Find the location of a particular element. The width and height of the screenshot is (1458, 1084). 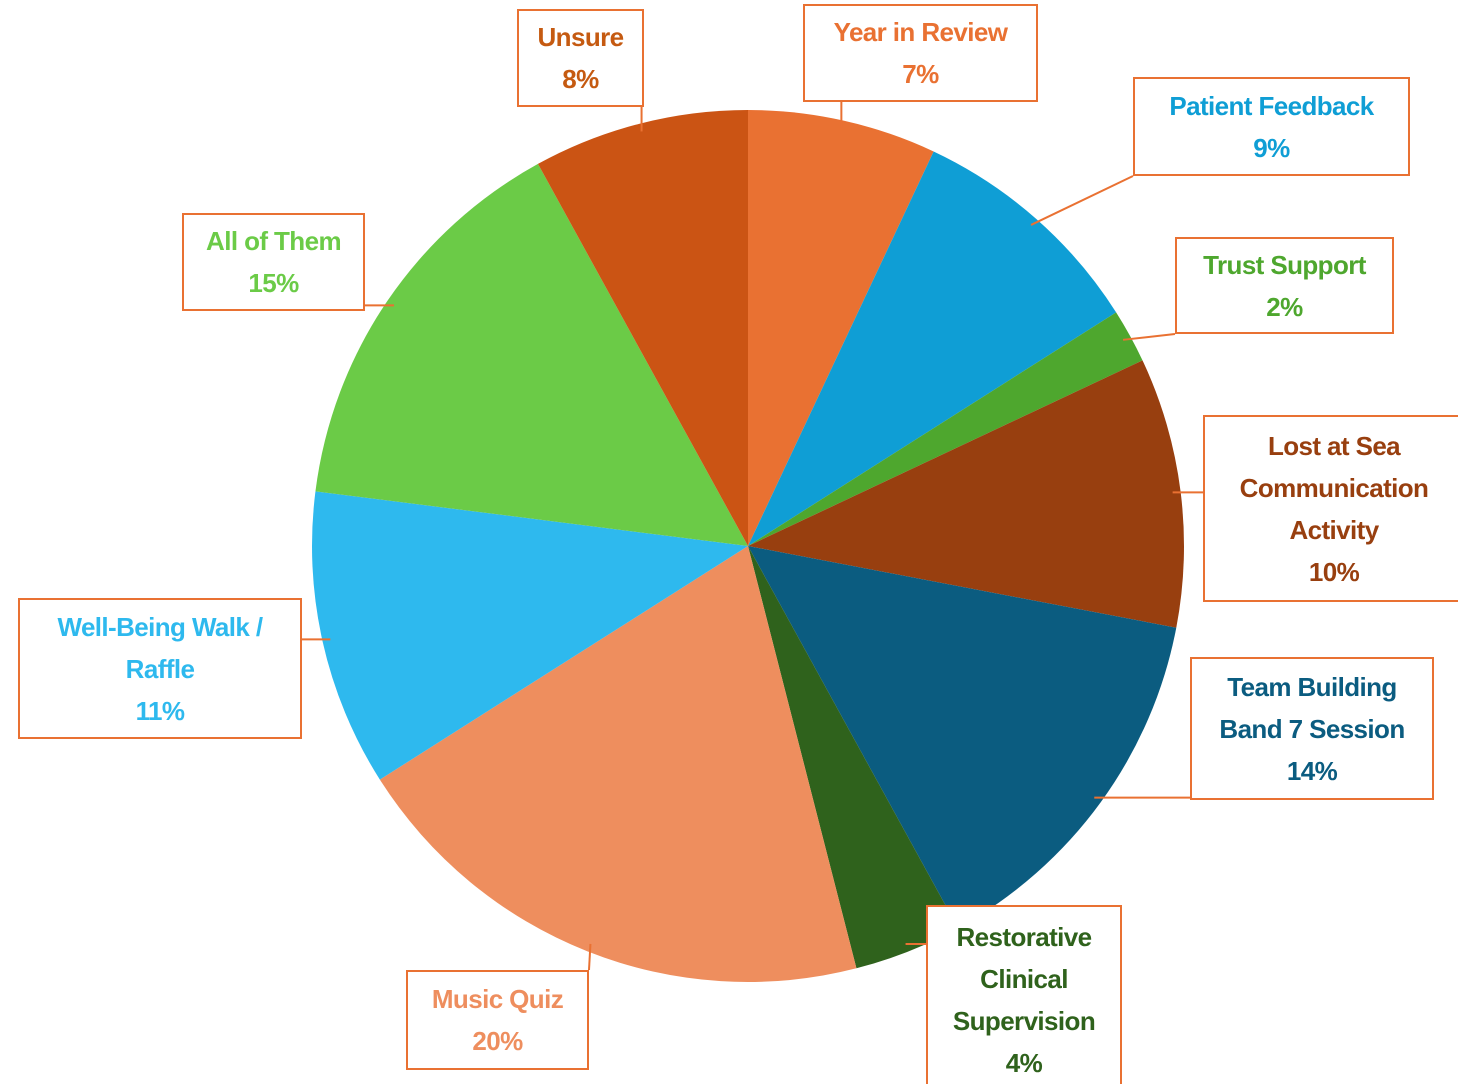

data-label: Lost at Sea Communication Activity 10% is located at coordinates (1330, 508).